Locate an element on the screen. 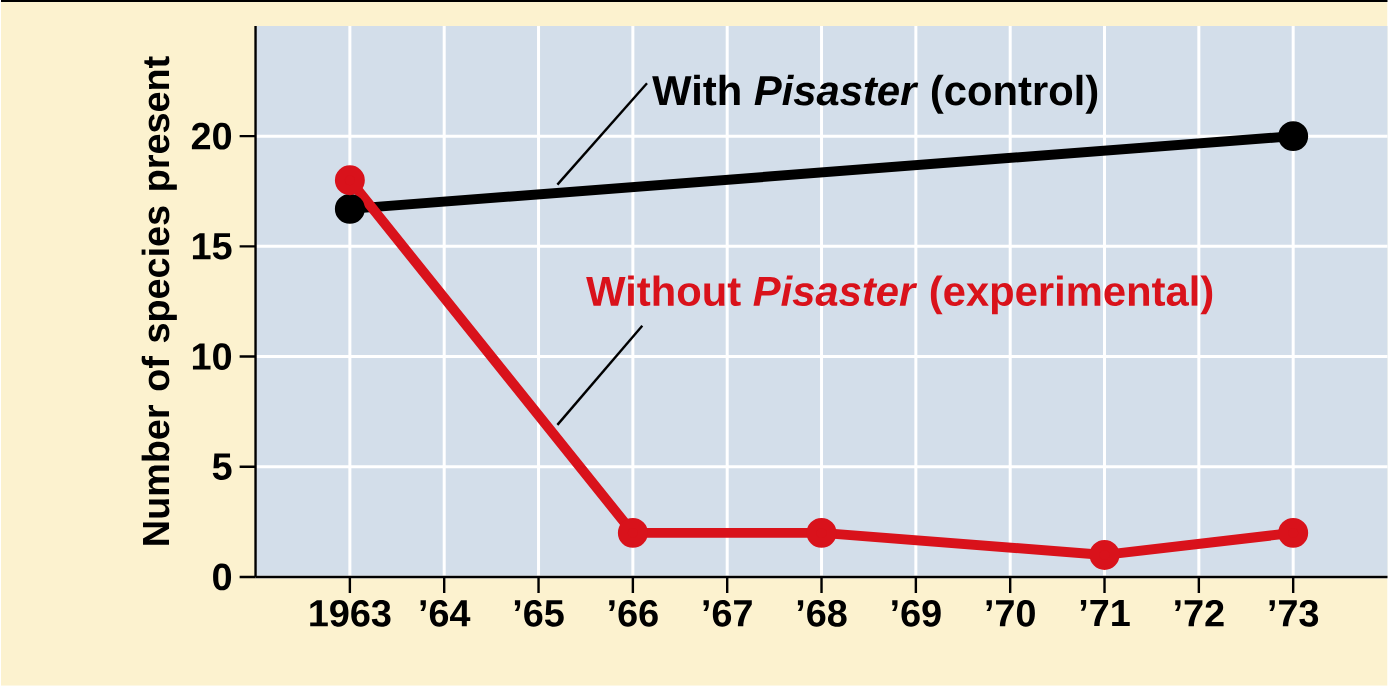  y-tick-label: 15 is located at coordinates (212, 246).